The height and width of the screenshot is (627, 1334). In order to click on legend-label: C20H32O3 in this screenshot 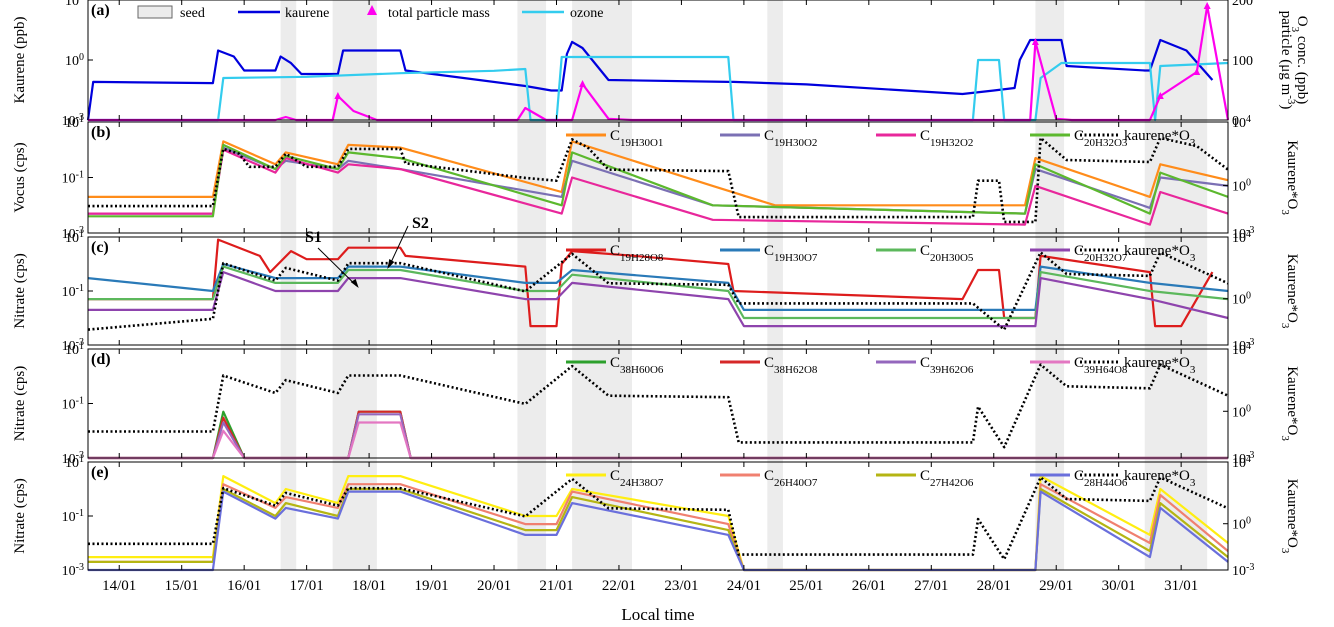, I will do `click(1101, 138)`.